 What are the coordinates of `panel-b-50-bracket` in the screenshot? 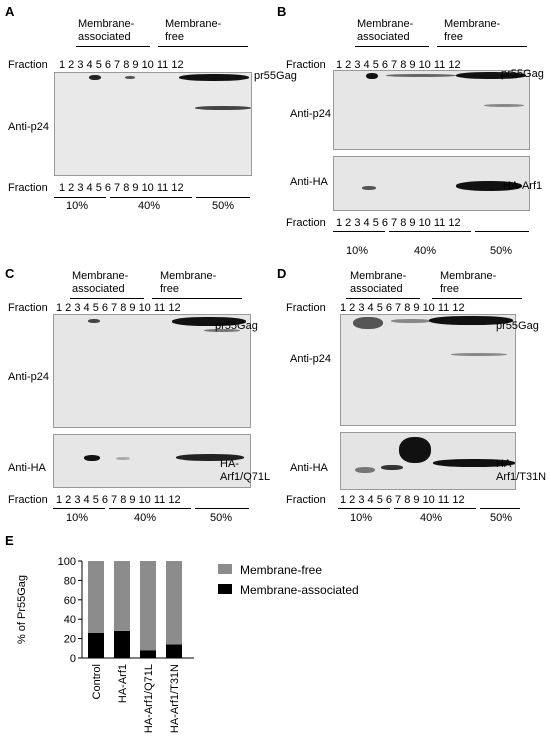 It's located at (502, 231).